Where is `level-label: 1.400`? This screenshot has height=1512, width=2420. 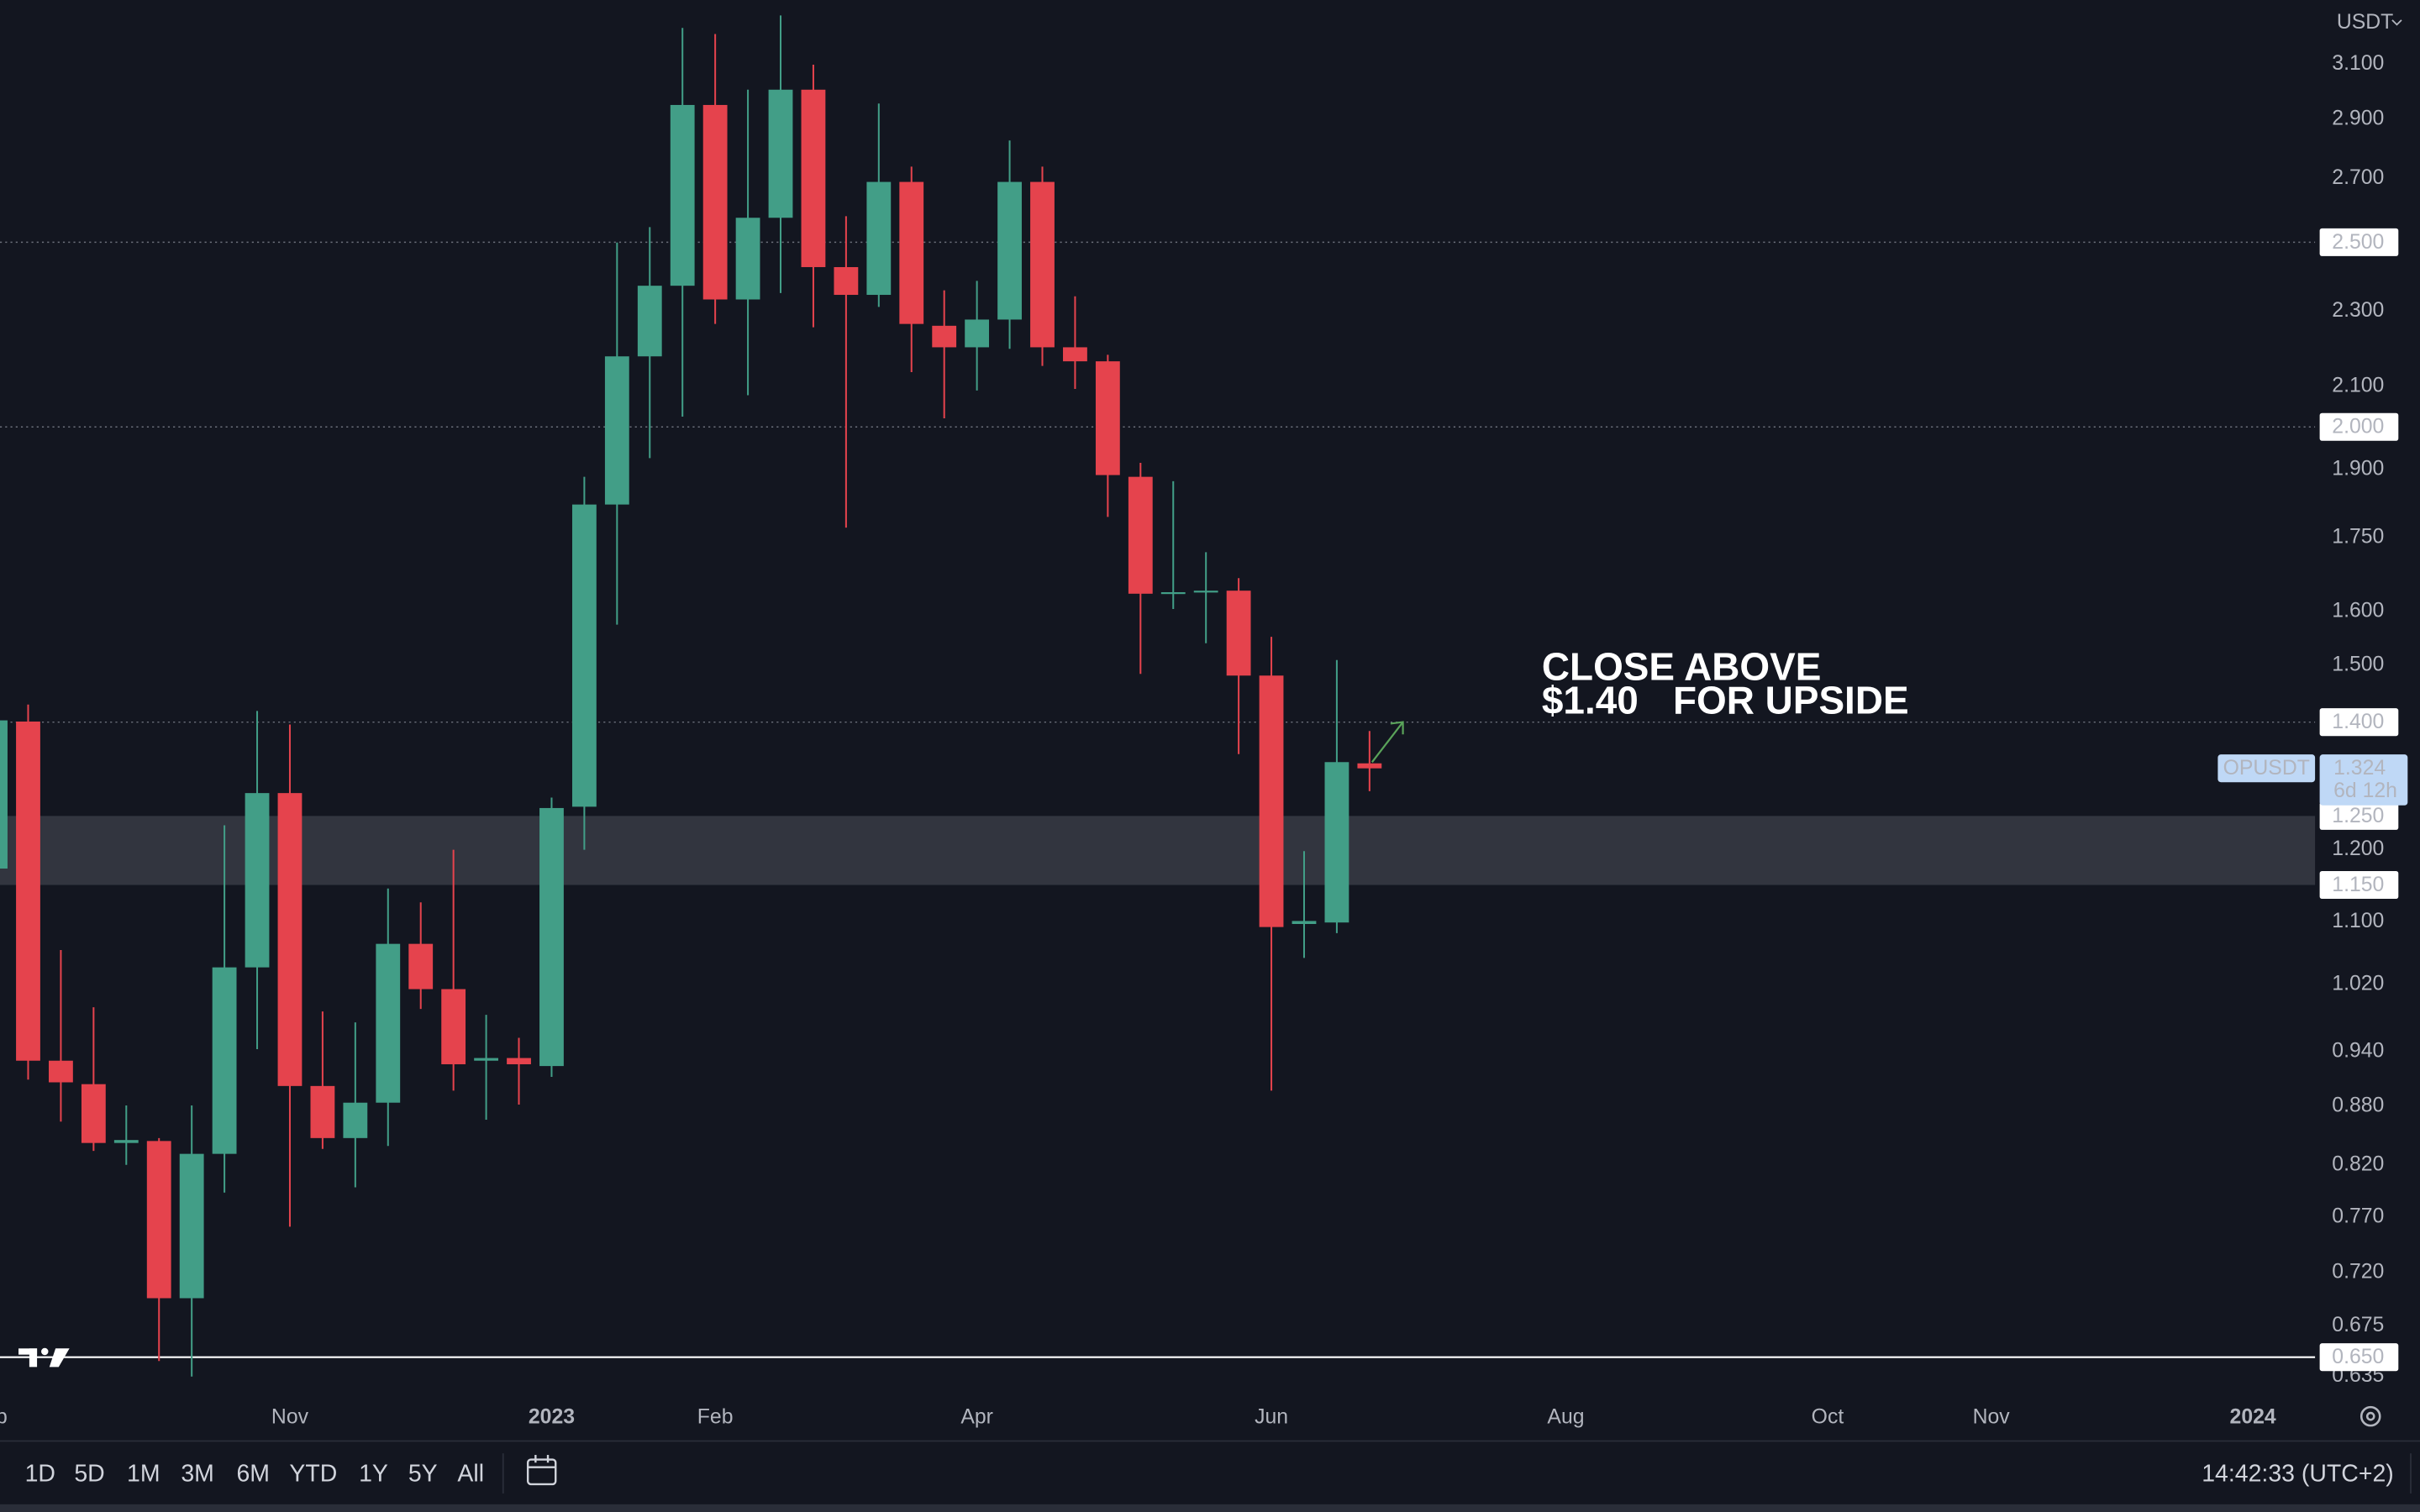
level-label: 1.400 is located at coordinates (2358, 722).